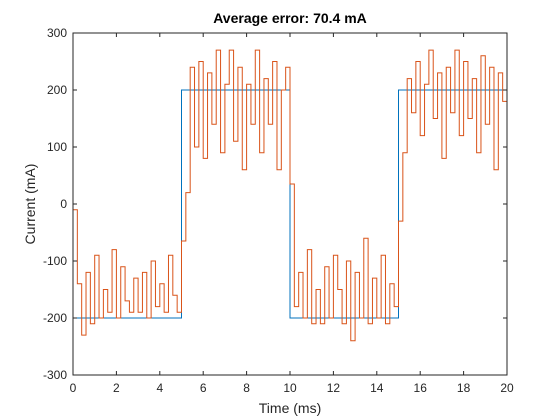 The height and width of the screenshot is (420, 560). I want to click on y-tick-label: -300, so click(55, 375).